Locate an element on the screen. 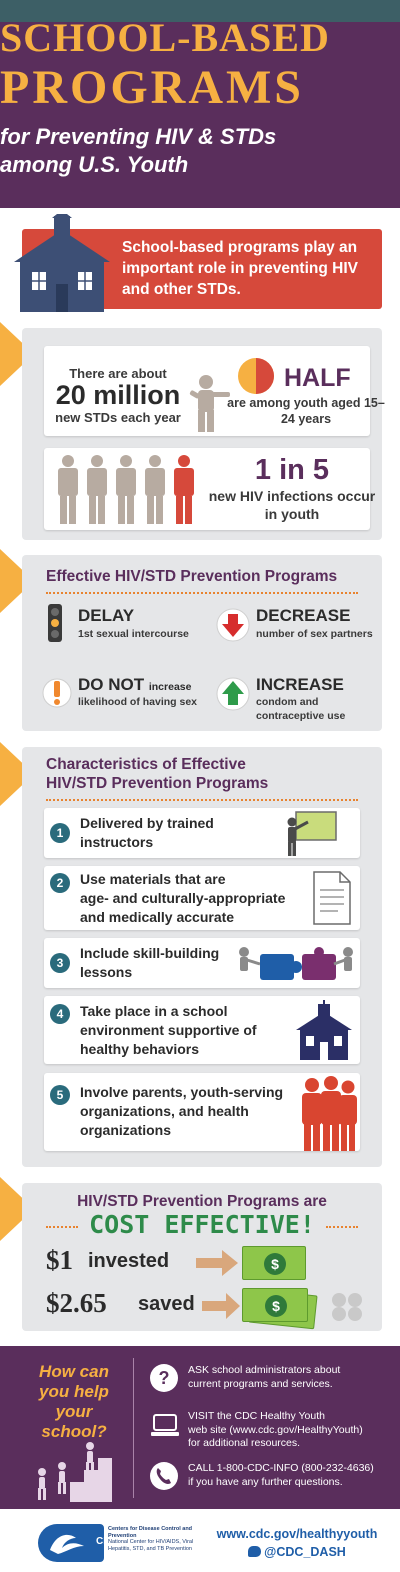 This screenshot has width=400, height=1572. laptop-icon is located at coordinates (164, 1426).